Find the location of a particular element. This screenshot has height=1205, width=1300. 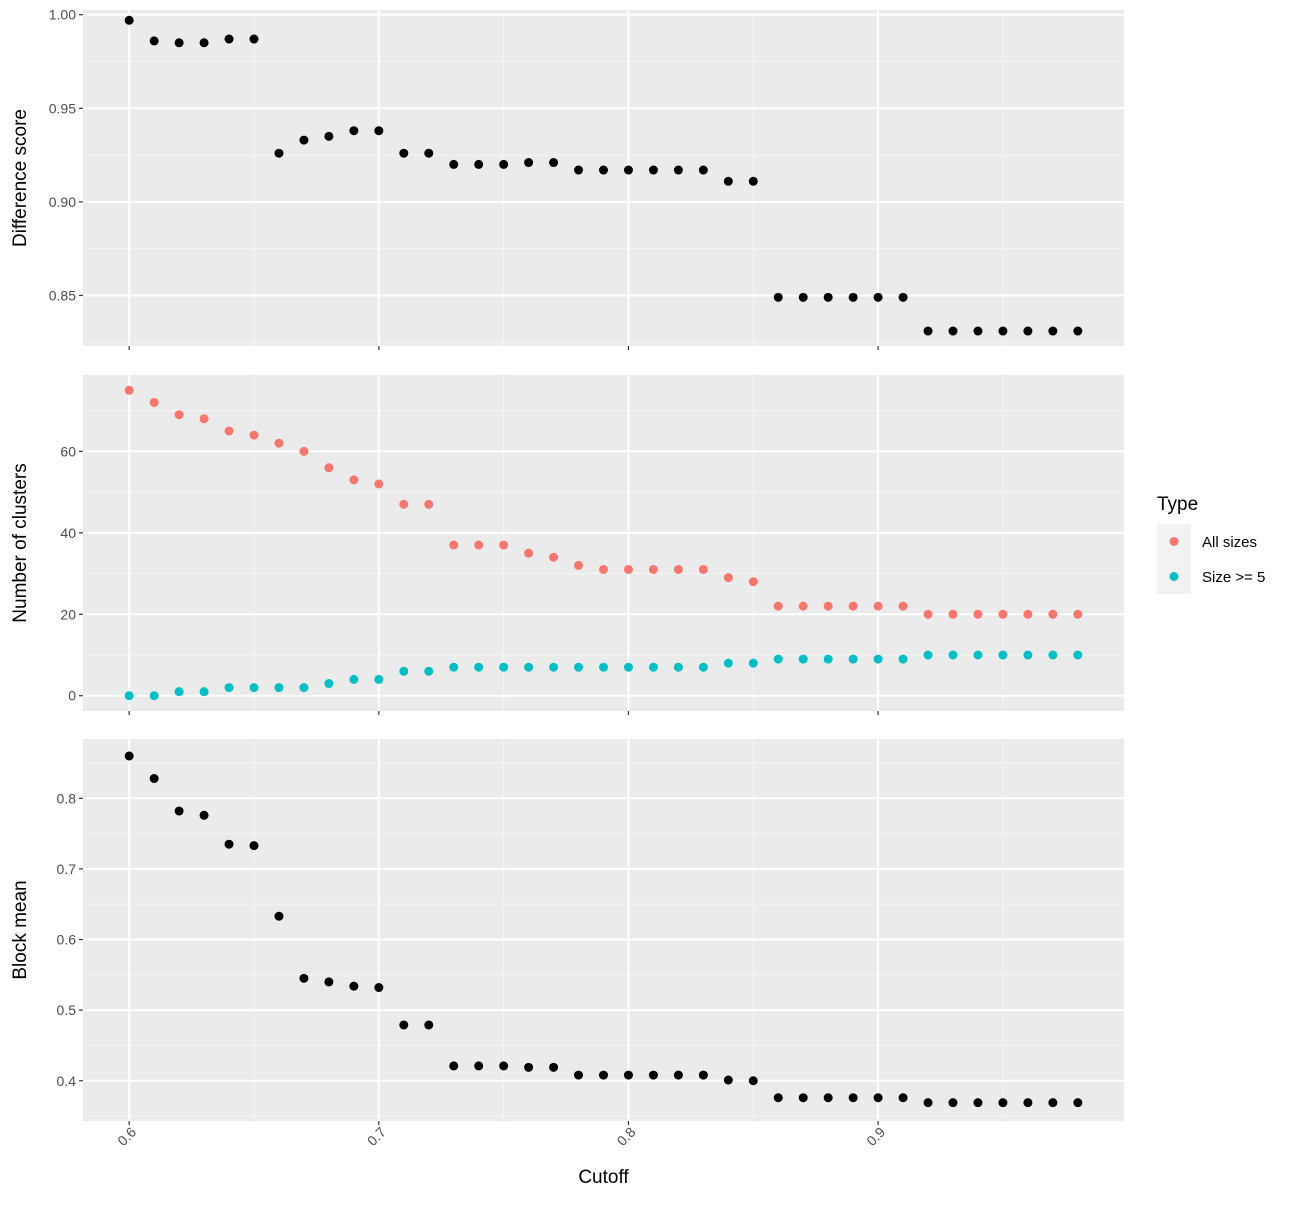

point-all-sizes-0.75 is located at coordinates (504, 545).